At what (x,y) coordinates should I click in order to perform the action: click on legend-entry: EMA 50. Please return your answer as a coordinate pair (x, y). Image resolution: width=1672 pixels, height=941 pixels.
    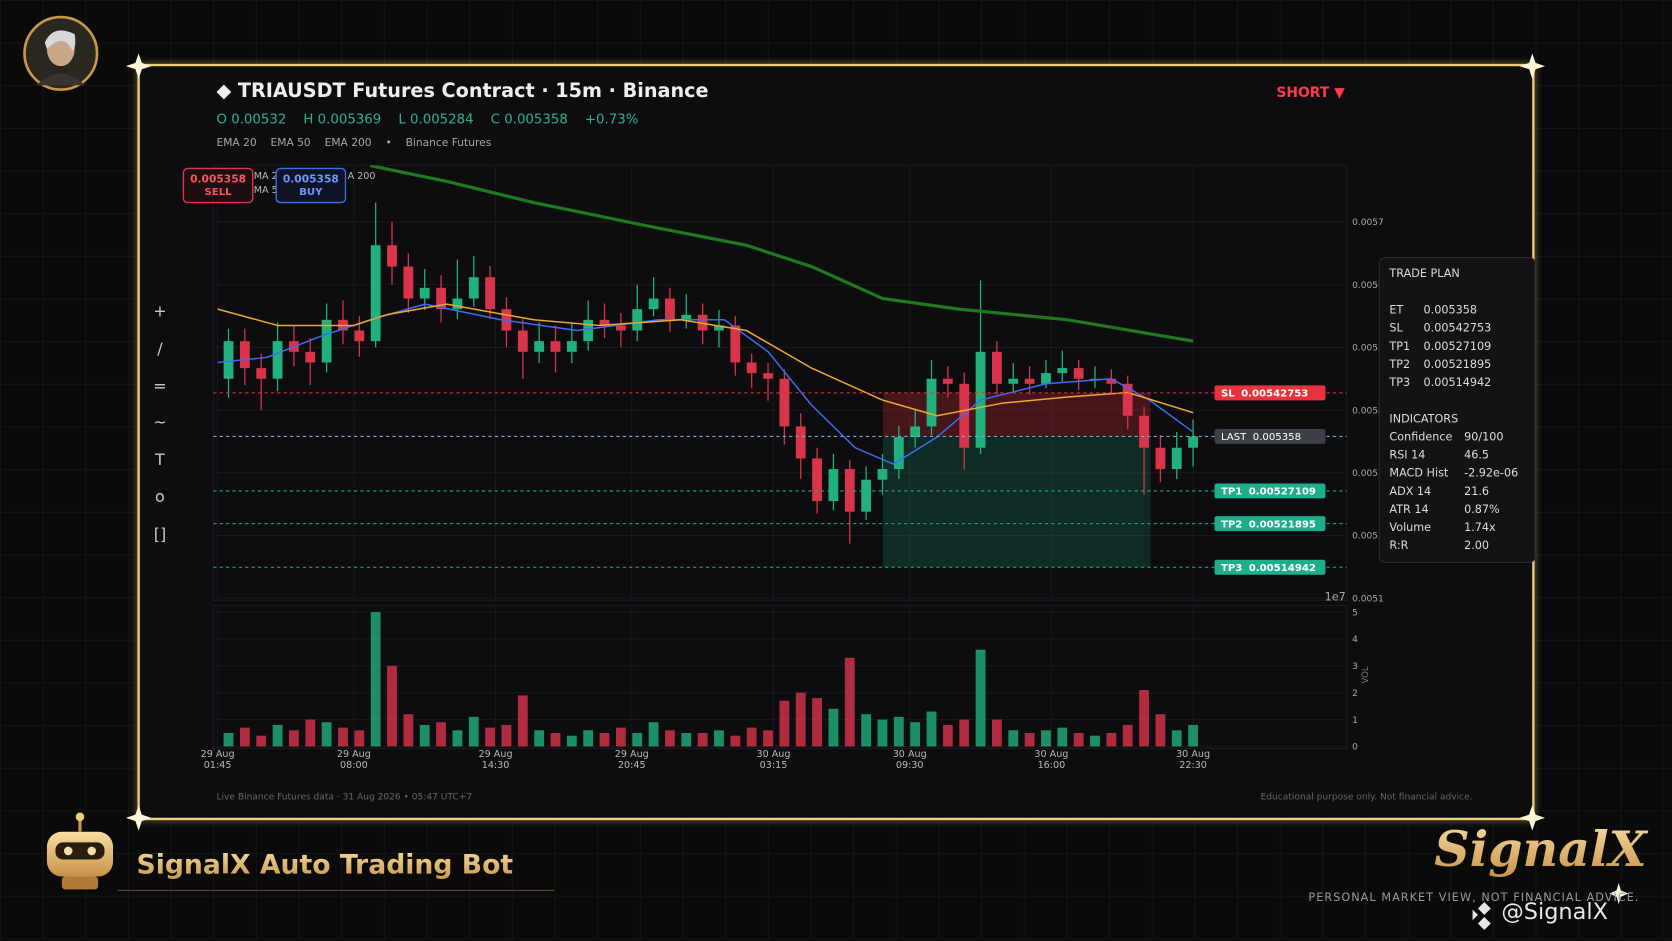
    Looking at the image, I should click on (290, 143).